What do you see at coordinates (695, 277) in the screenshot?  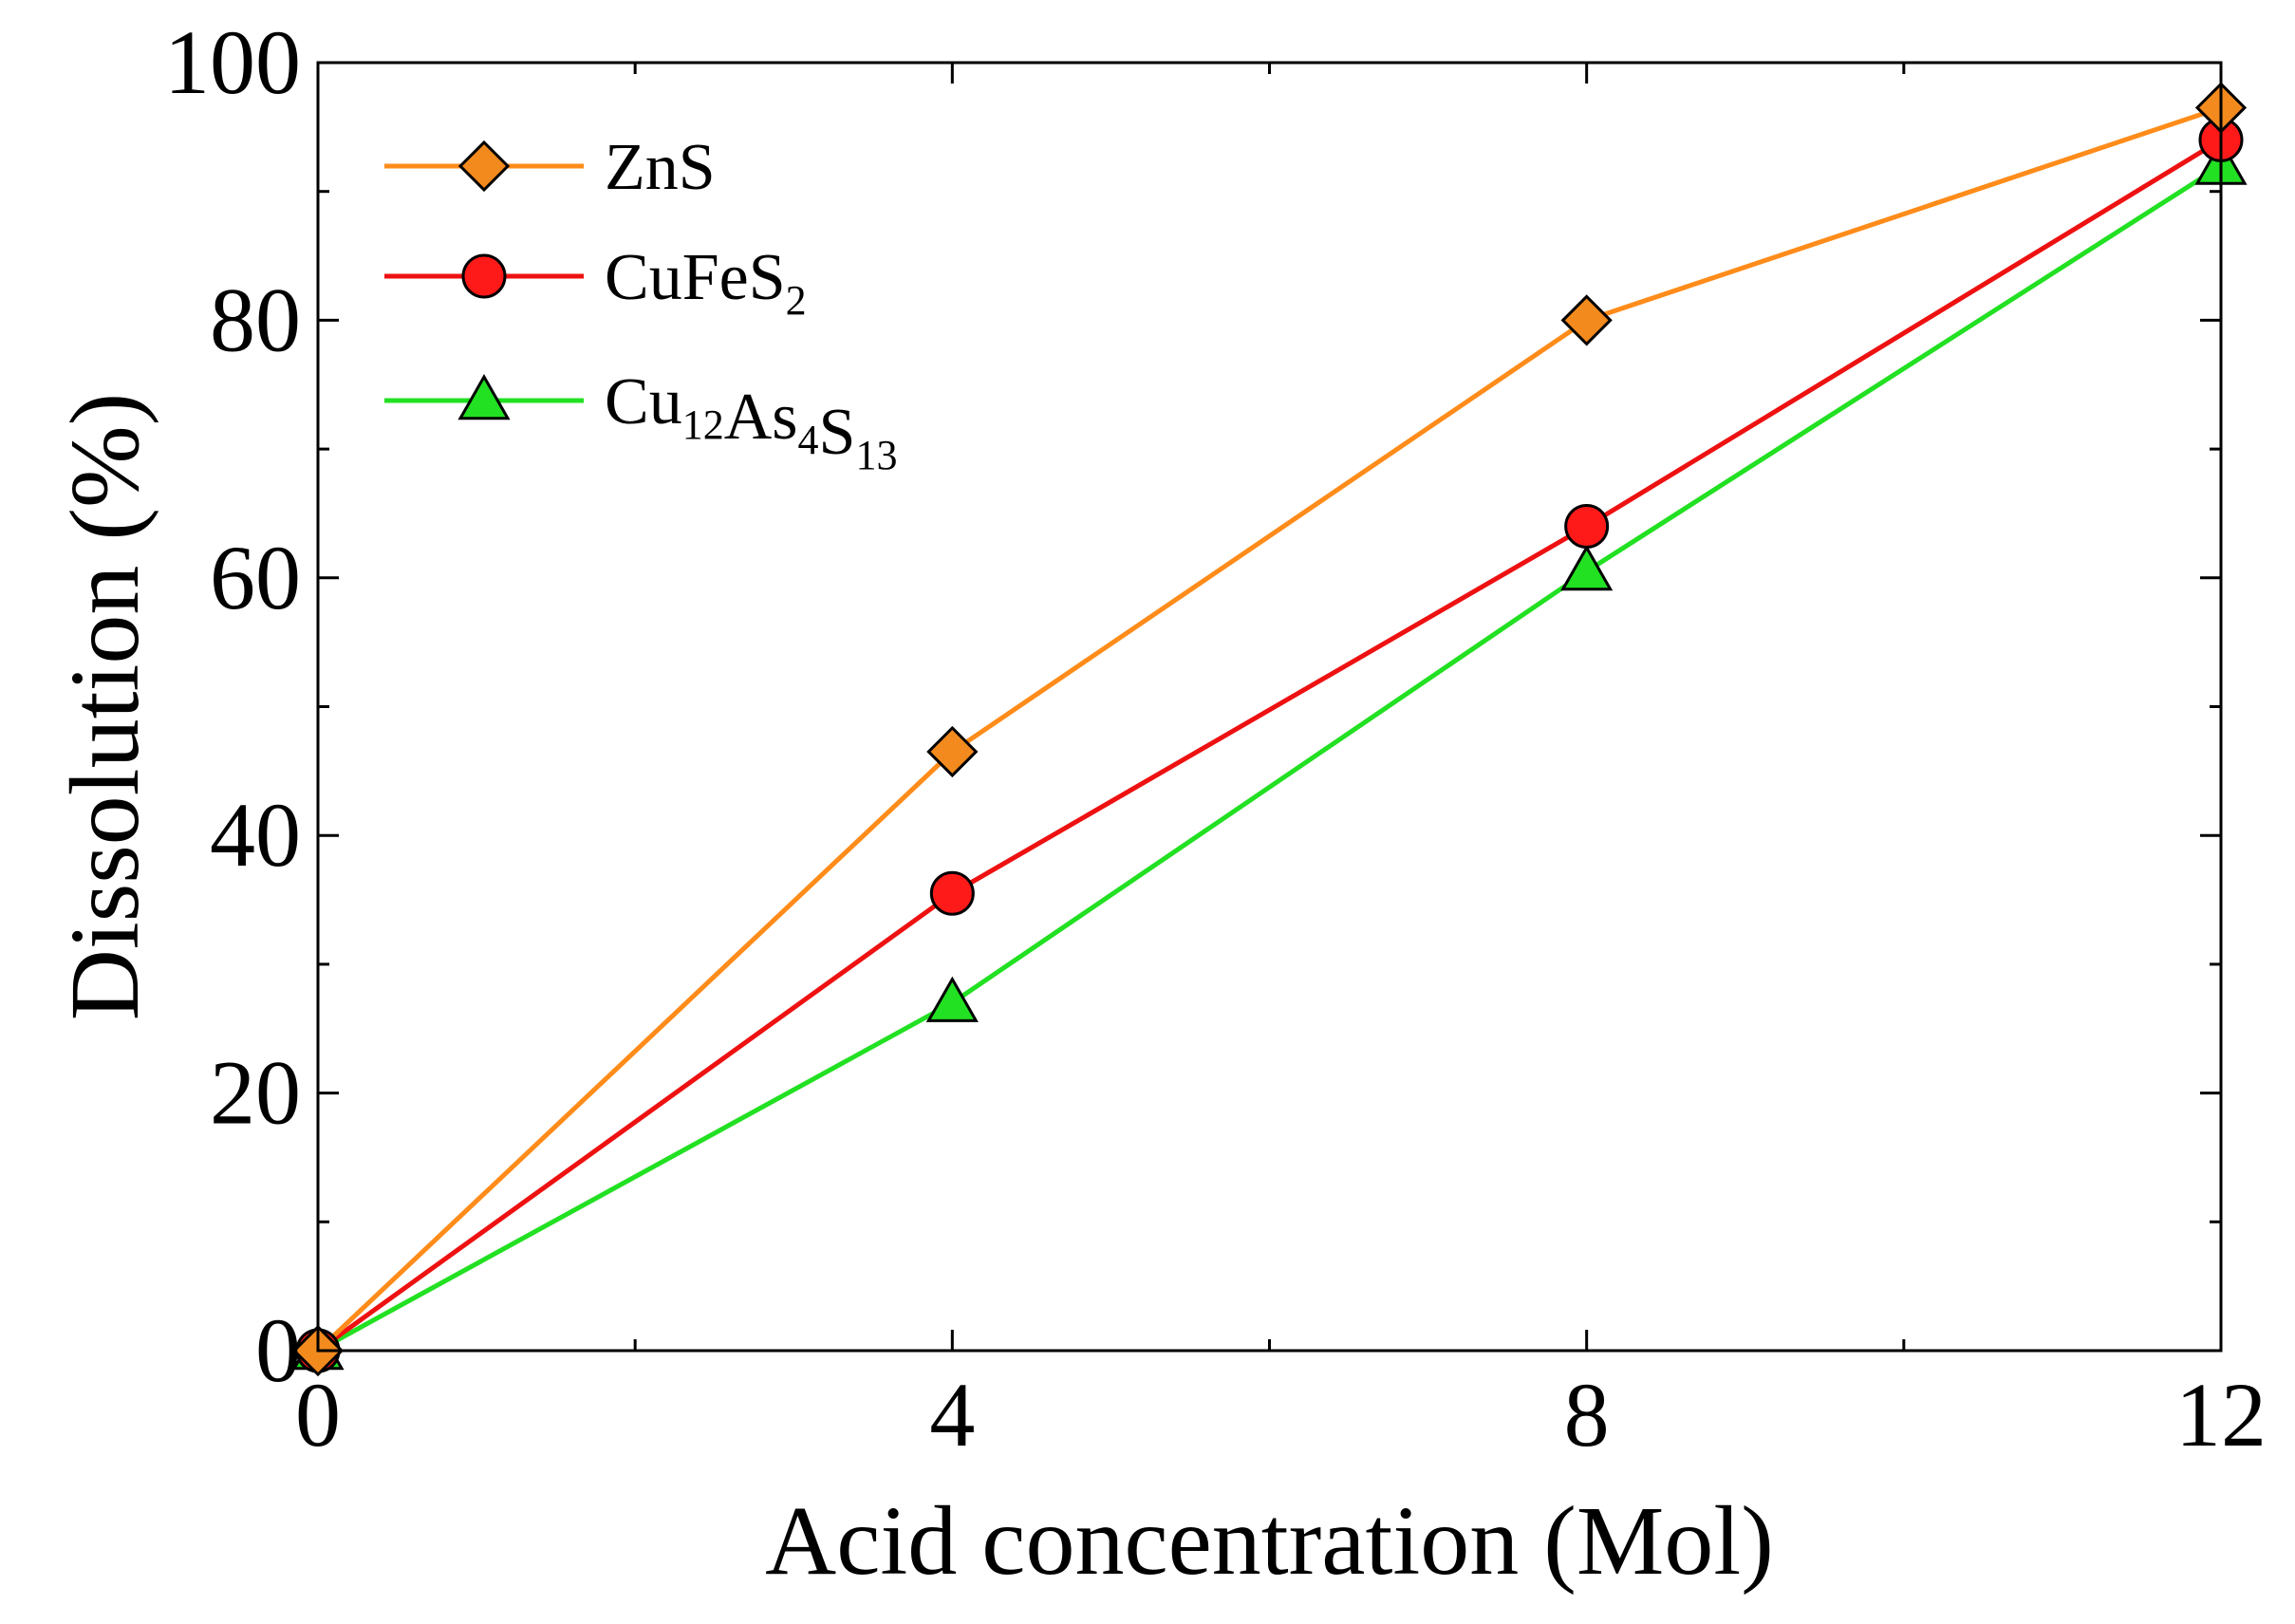 I see `legend-label-text: CuFeS` at bounding box center [695, 277].